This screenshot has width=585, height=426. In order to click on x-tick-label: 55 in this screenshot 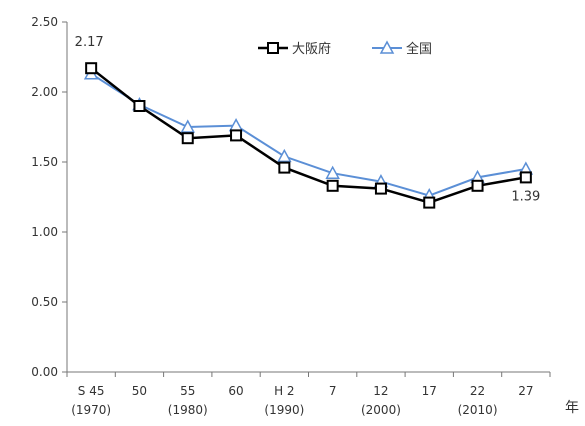, I will do `click(187, 391)`.